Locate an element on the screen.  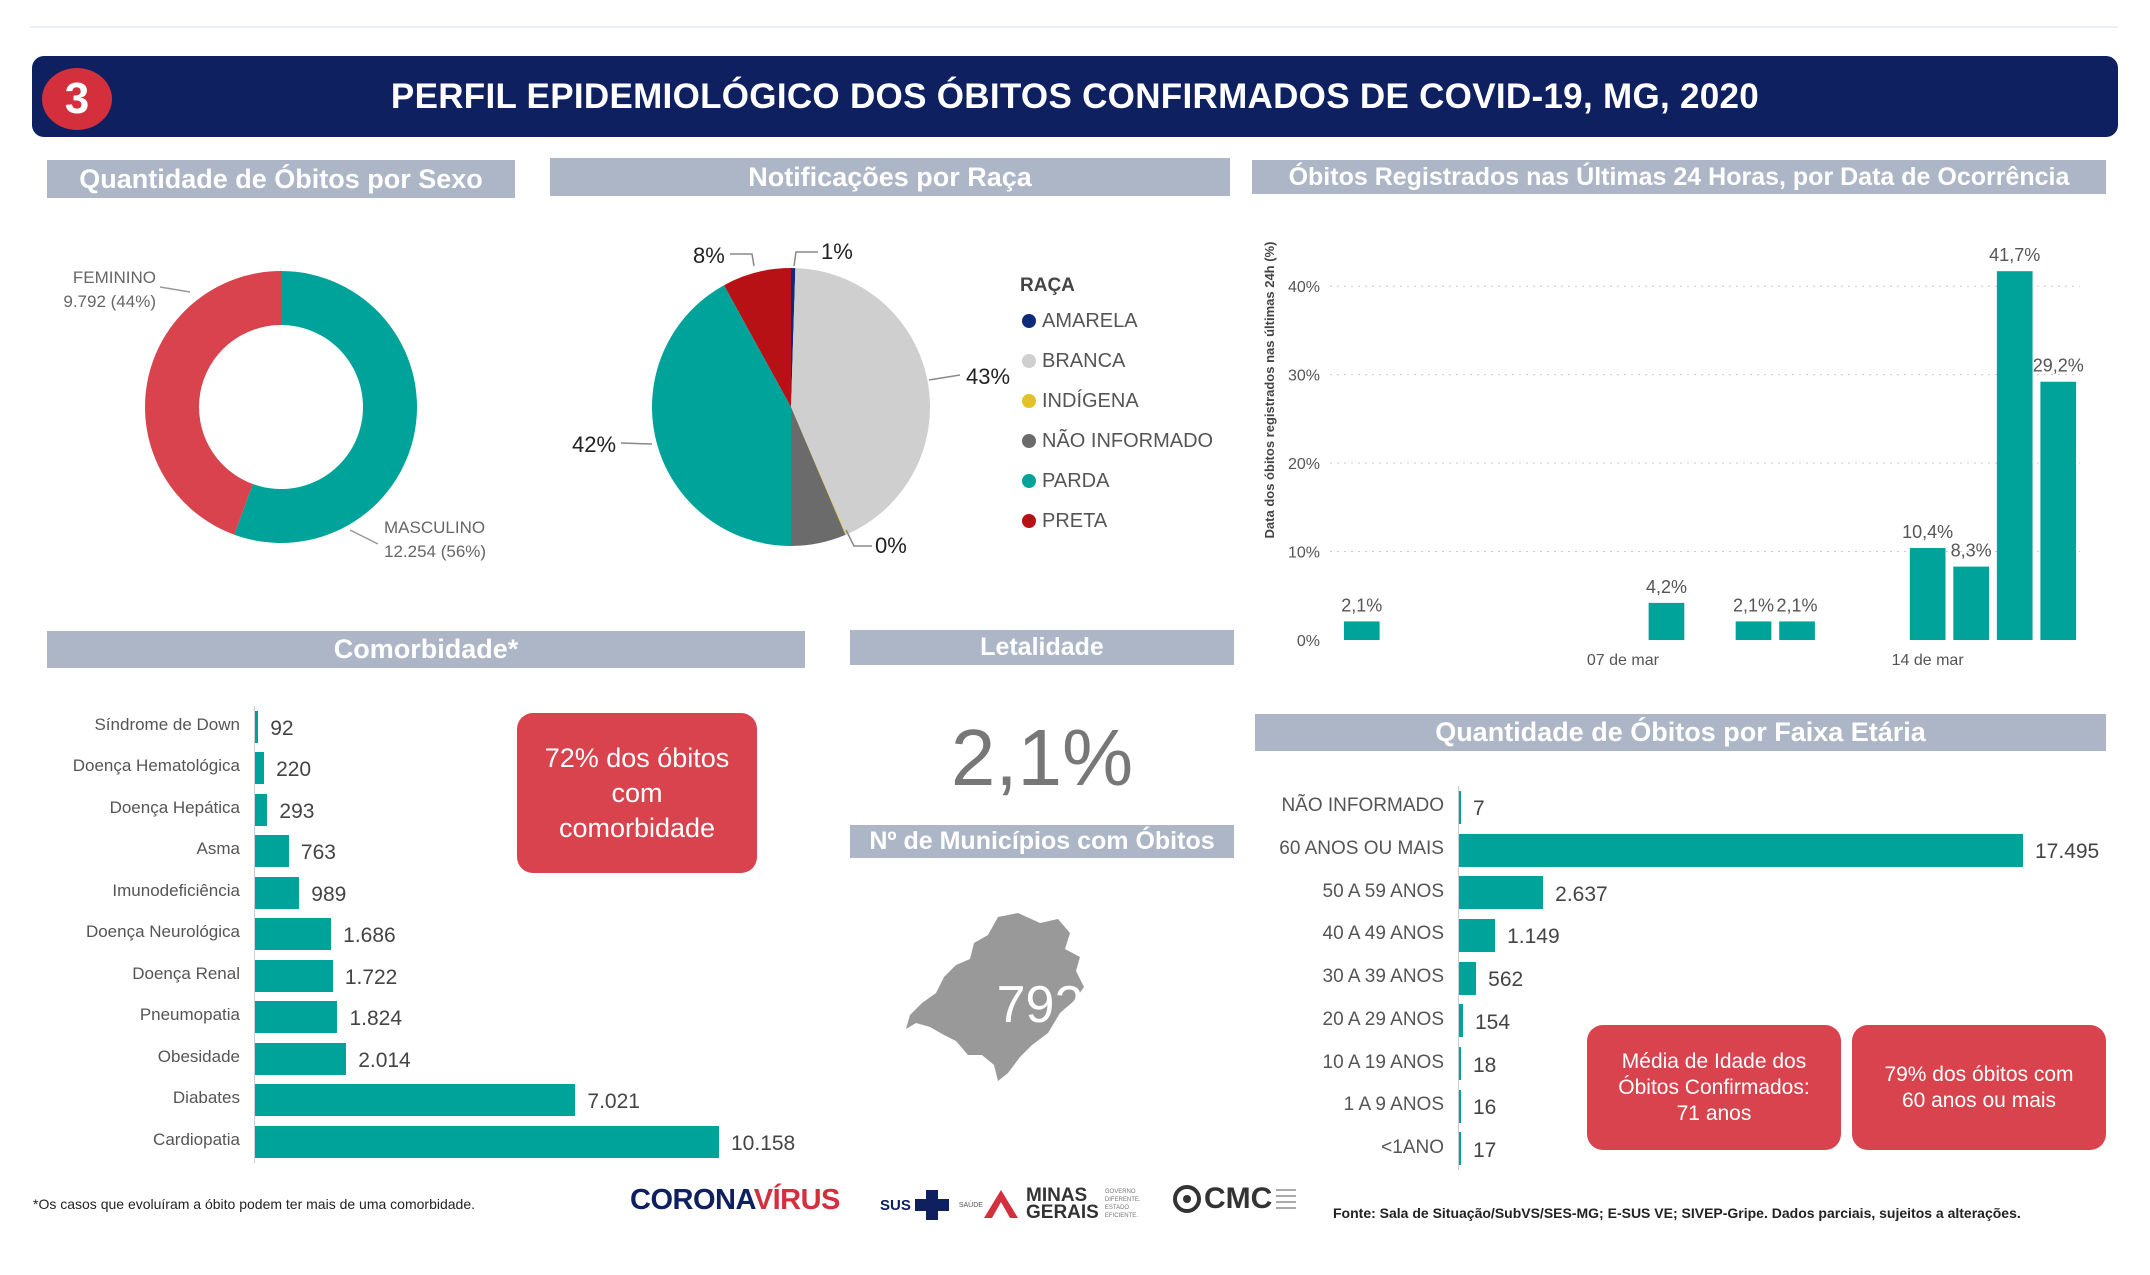
legend-item-parda: PARDA is located at coordinates (1117, 481).